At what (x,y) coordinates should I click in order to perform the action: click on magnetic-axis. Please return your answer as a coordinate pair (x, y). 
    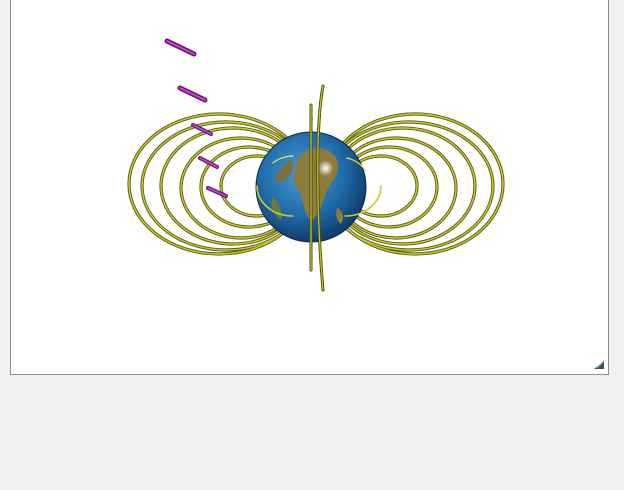
    Looking at the image, I should click on (317, 188).